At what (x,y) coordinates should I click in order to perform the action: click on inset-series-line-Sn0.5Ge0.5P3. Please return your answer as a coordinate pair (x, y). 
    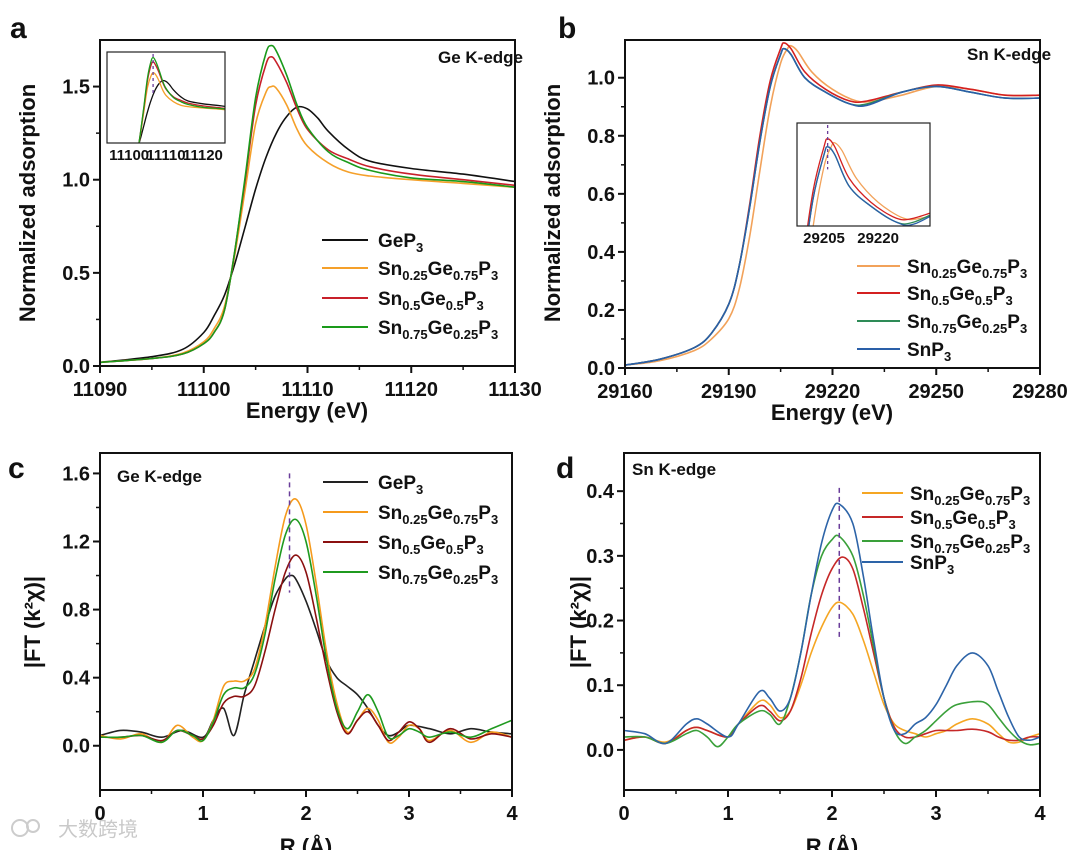
    Looking at the image, I should click on (868, 182).